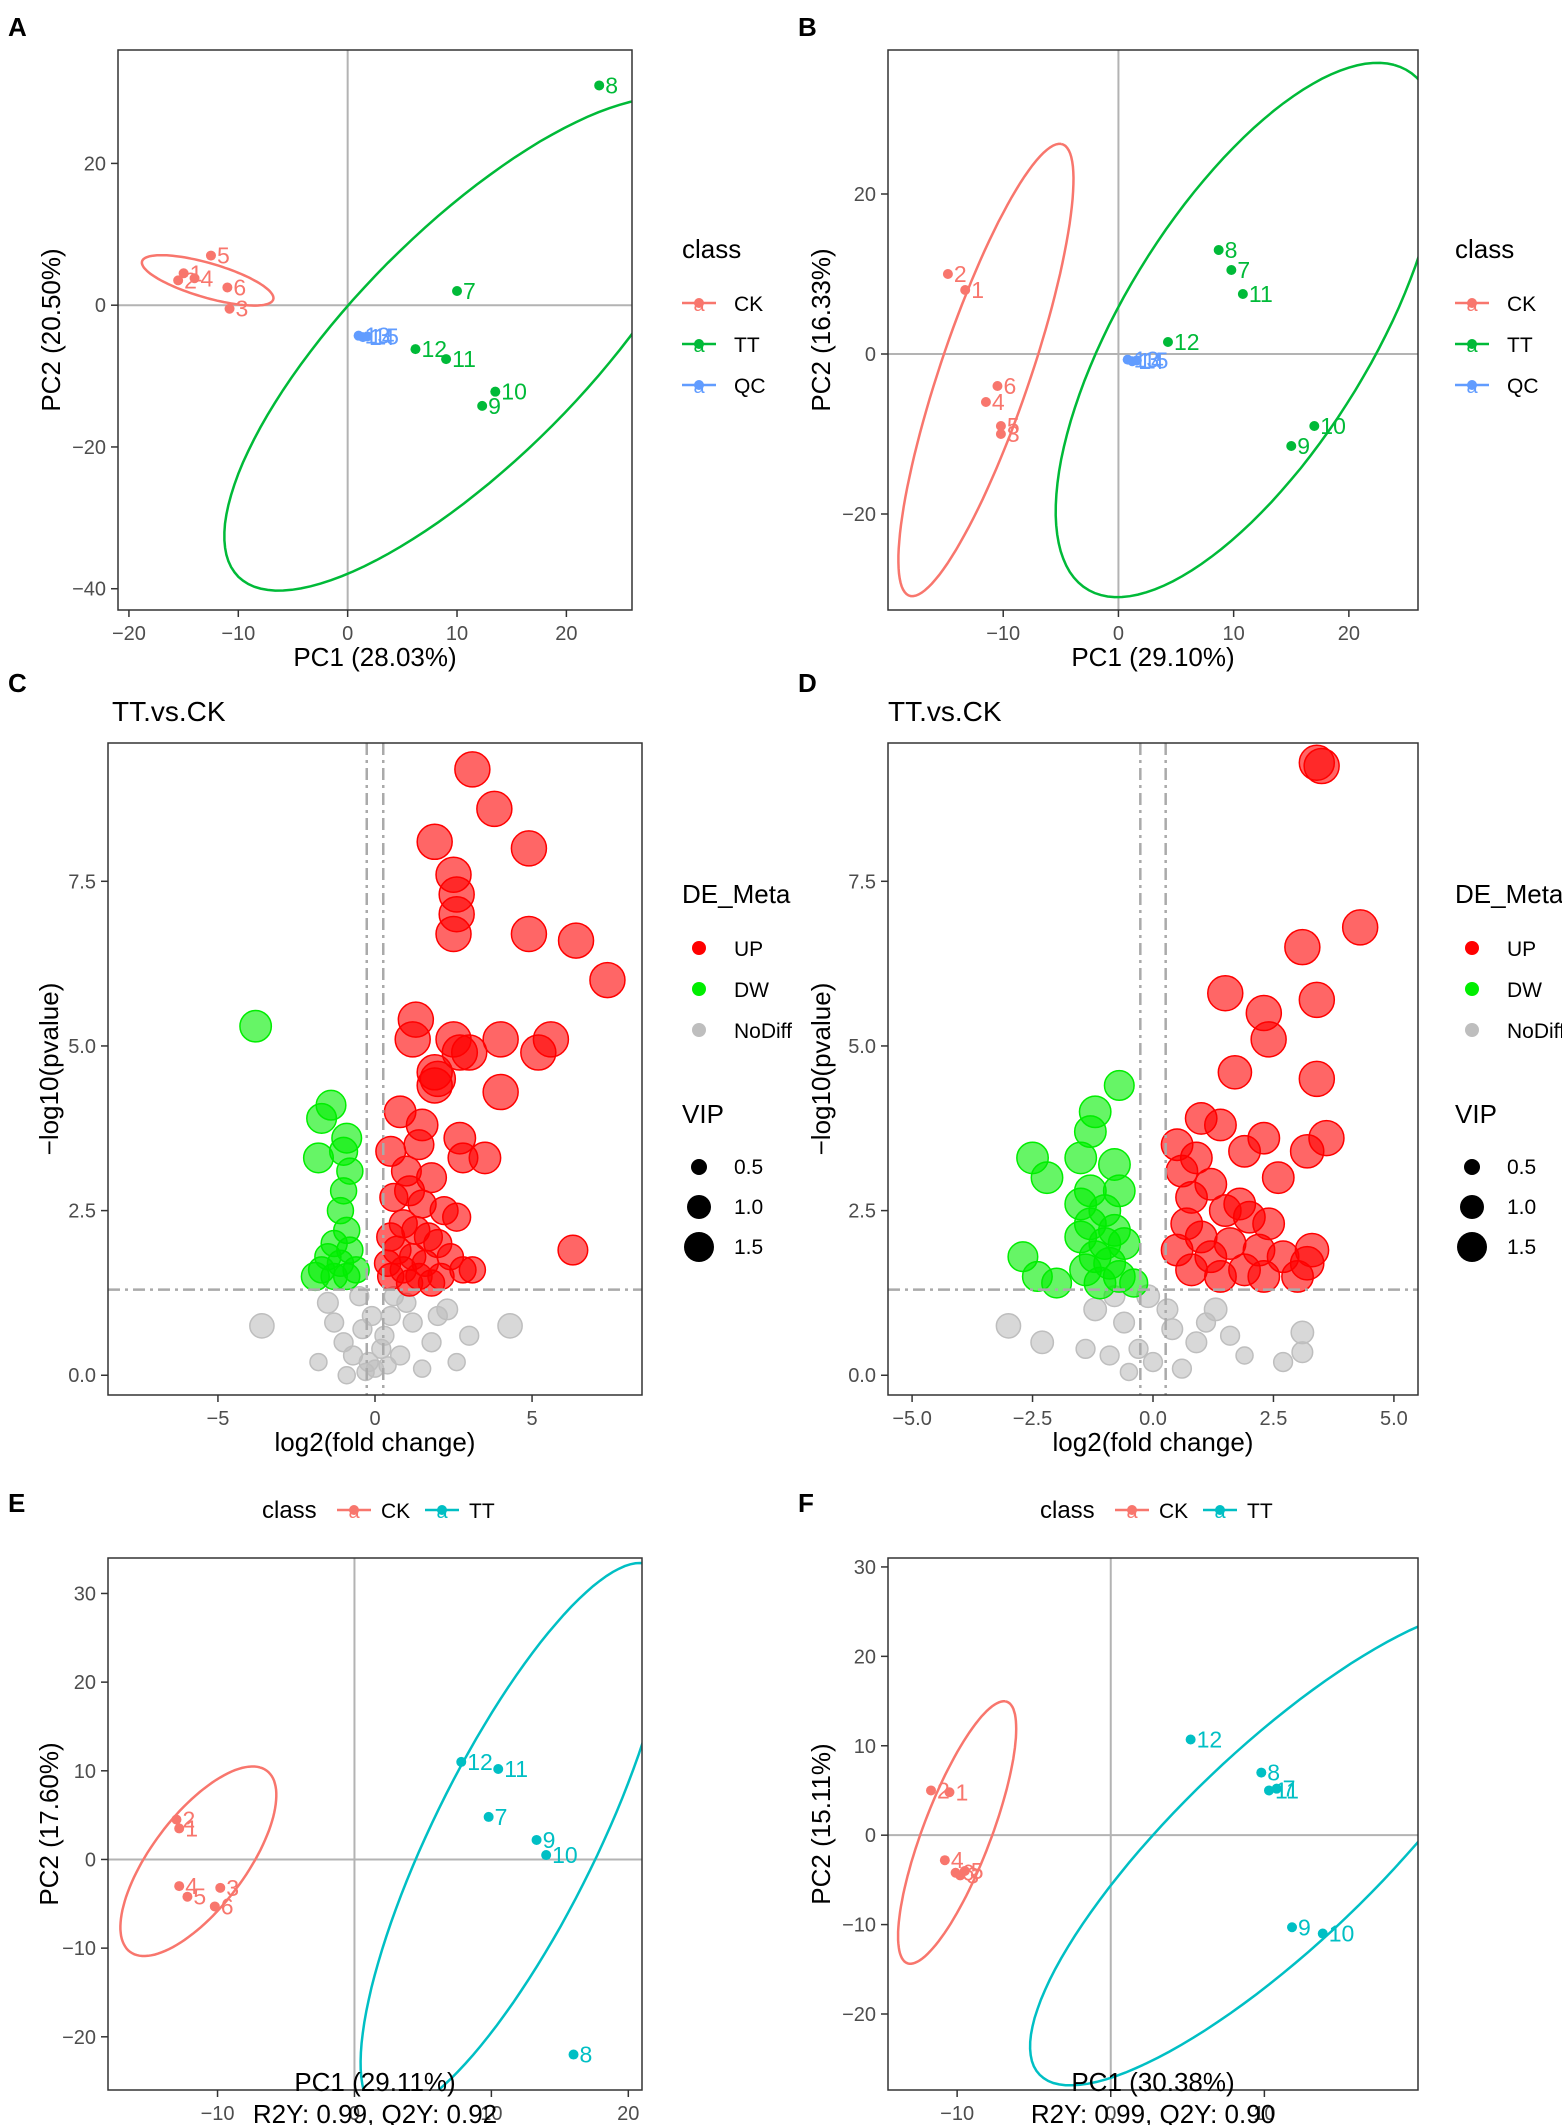 The image size is (1562, 2125). I want to click on sample-label: 1, so click(977, 290).